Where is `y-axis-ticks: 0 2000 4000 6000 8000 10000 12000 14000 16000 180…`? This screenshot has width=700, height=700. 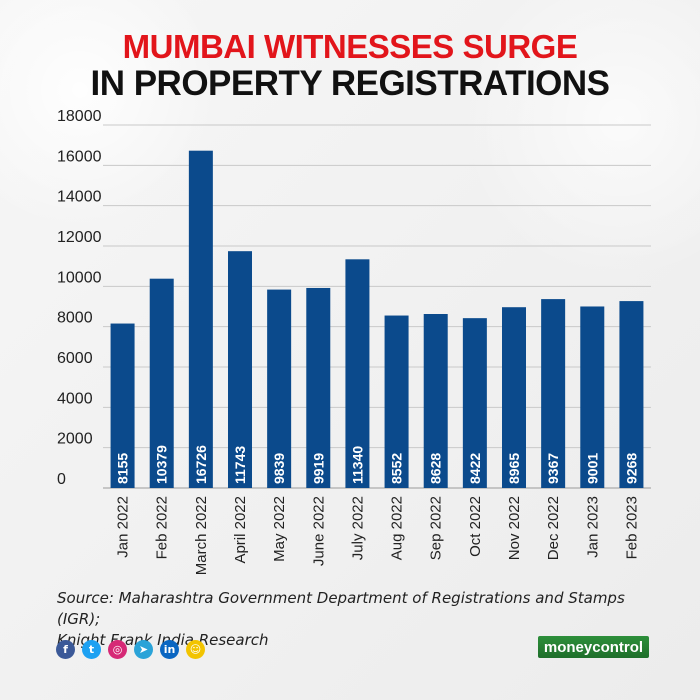 y-axis-ticks: 0 2000 4000 6000 8000 10000 12000 14000 16000 180… is located at coordinates (79, 298).